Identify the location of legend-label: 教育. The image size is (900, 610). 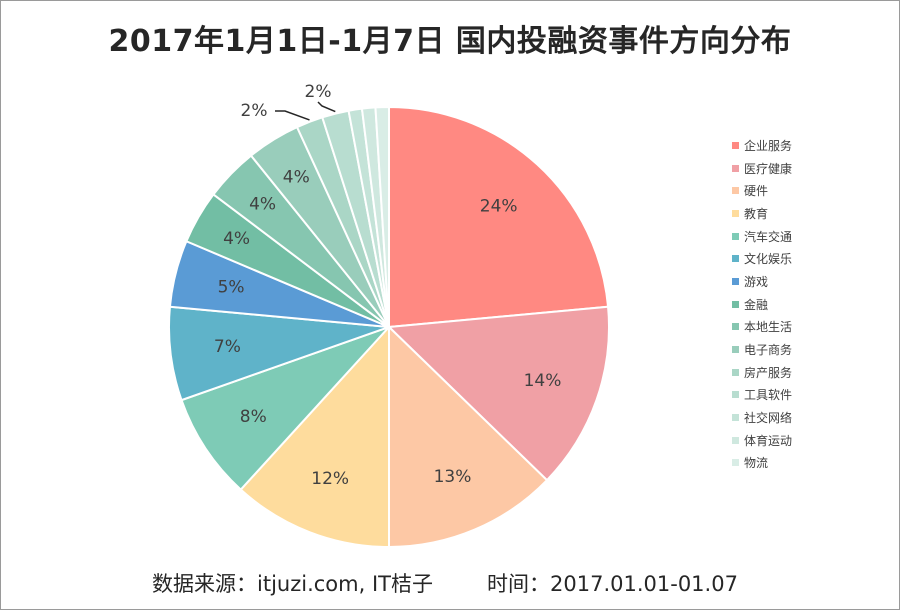
(756, 213).